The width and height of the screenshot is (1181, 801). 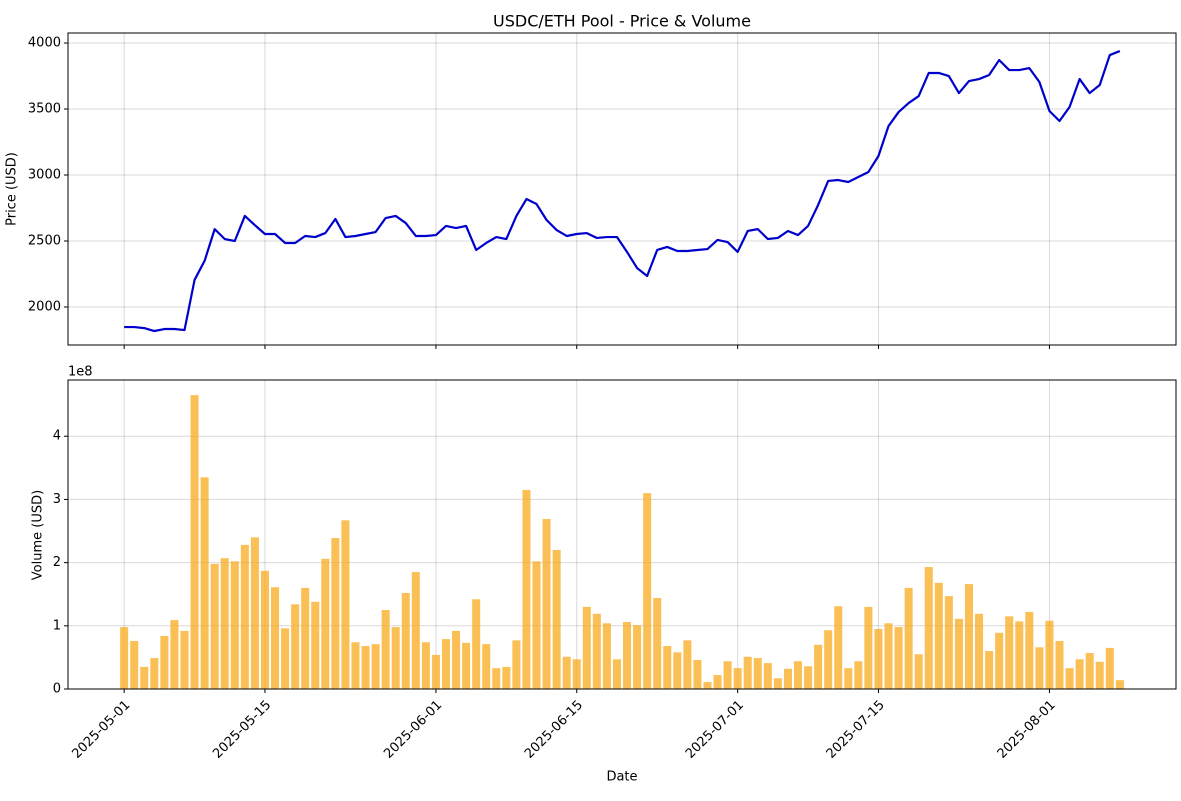 I want to click on y-tick-label: 1, so click(x=57, y=625).